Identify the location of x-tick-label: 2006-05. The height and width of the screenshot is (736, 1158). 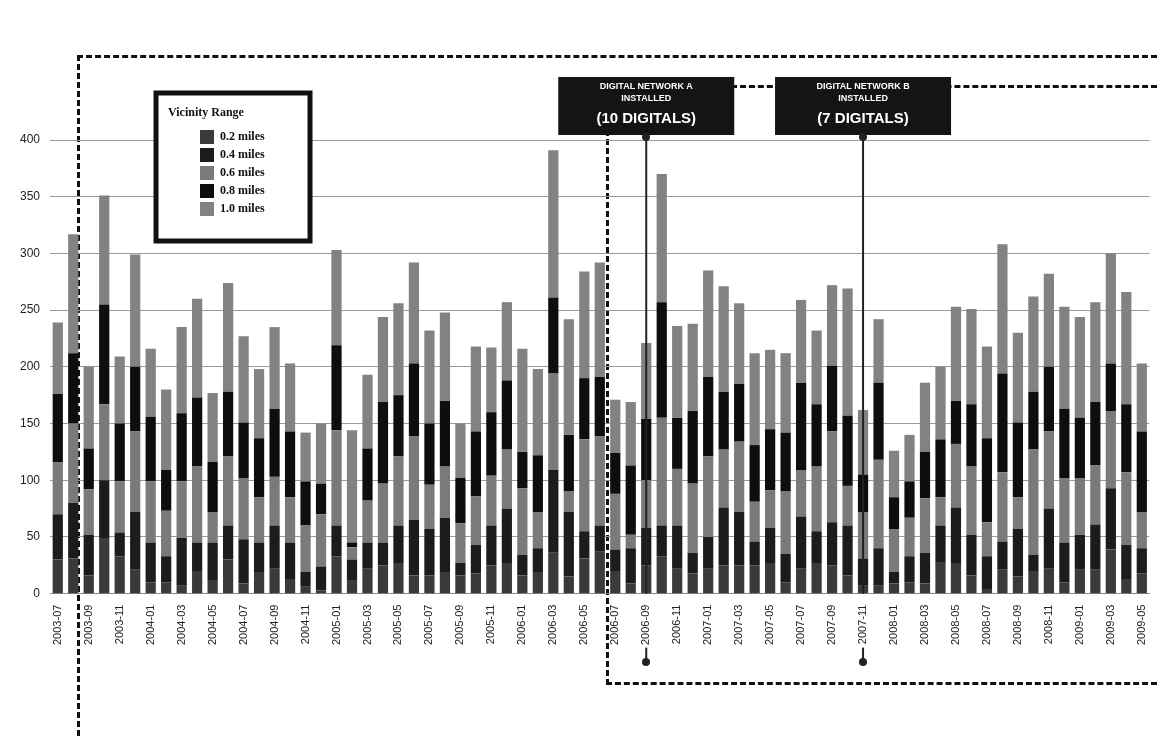
(583, 625).